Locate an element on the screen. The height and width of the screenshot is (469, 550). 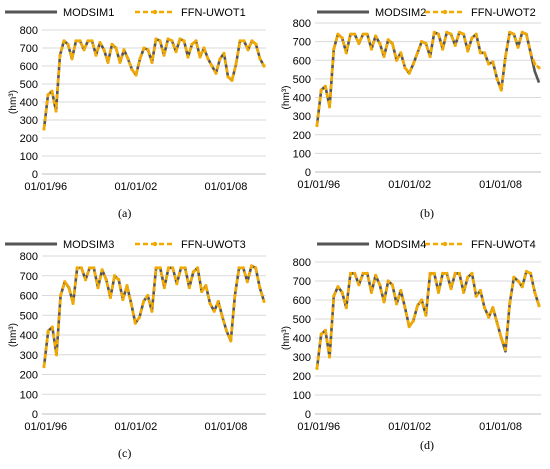
y-tick-label: 400 is located at coordinates (29, 103).